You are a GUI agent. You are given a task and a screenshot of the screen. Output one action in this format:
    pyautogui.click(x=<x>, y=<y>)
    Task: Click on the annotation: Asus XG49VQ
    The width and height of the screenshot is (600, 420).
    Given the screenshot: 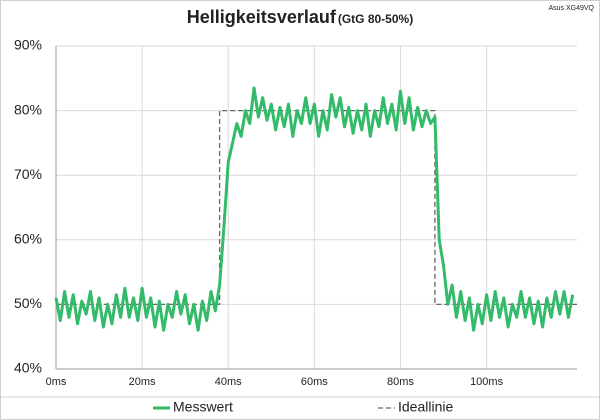 What is the action you would take?
    pyautogui.click(x=571, y=8)
    